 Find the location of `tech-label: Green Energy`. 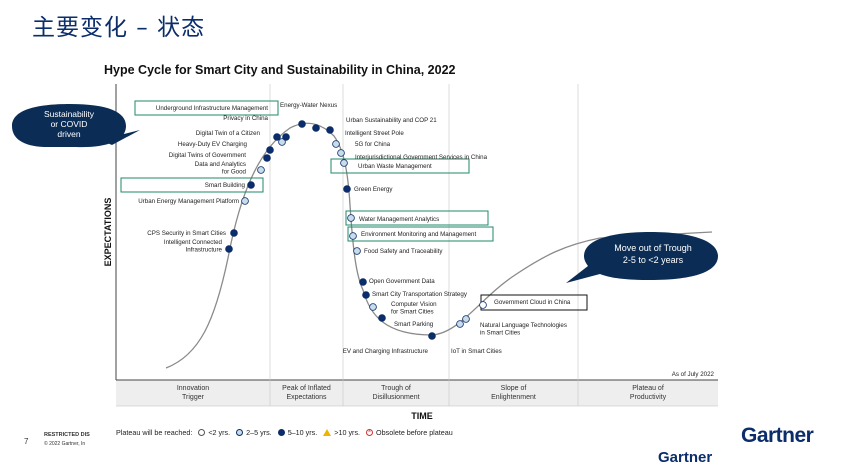

tech-label: Green Energy is located at coordinates (373, 189).